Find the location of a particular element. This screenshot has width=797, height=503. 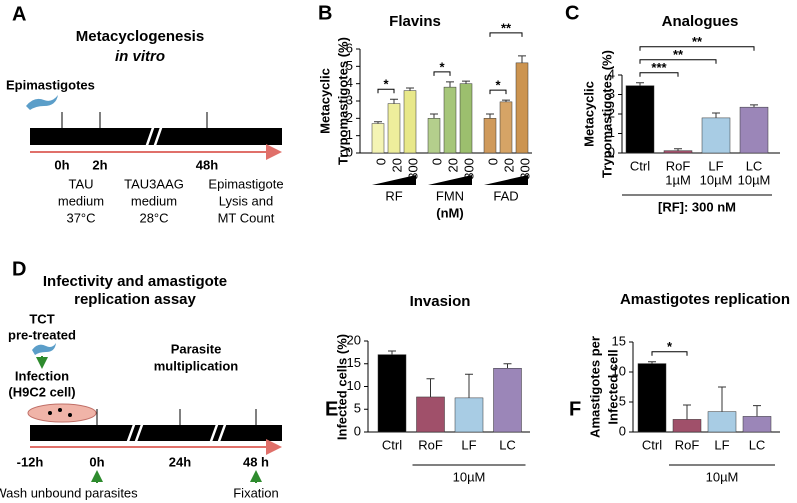

step-label: Lysis and is located at coordinates (246, 200).